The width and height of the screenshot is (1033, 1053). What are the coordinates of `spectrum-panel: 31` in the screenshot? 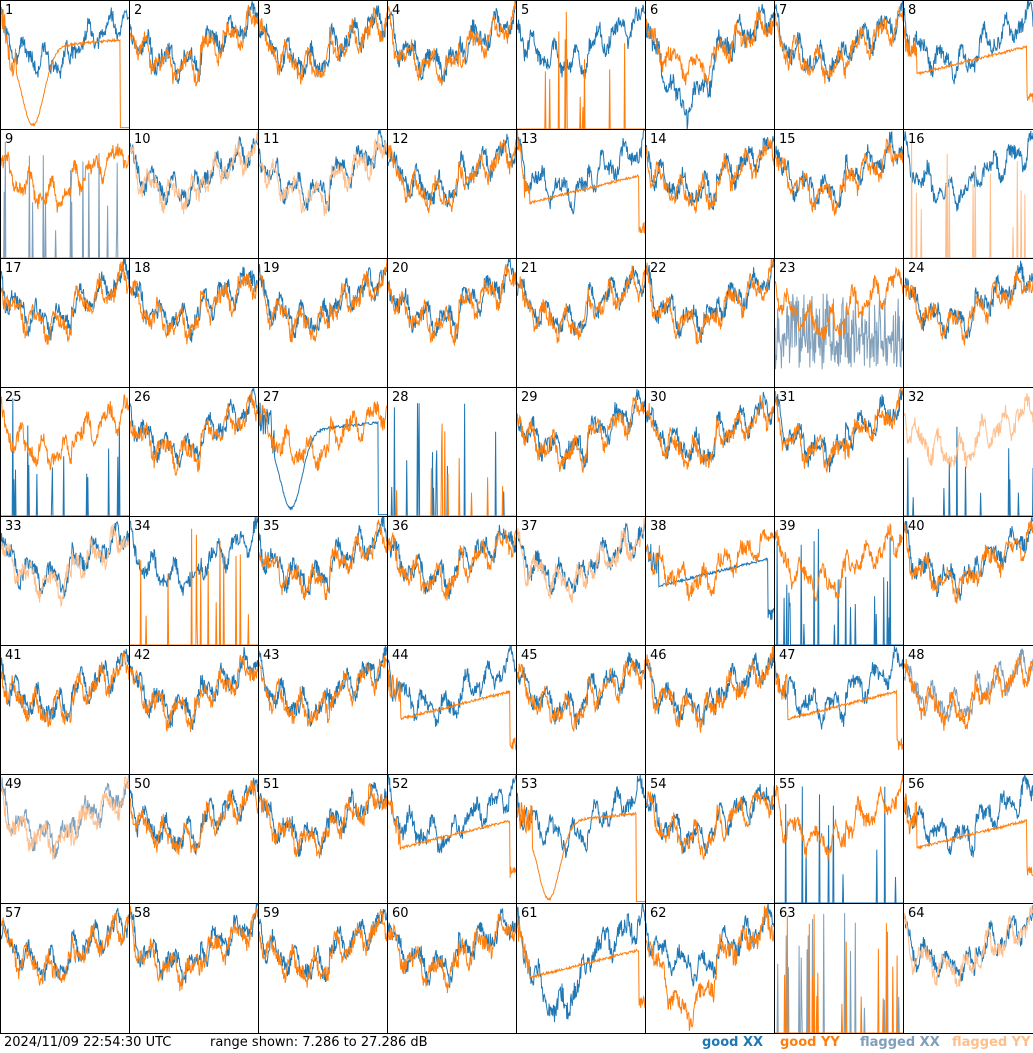 It's located at (839, 452).